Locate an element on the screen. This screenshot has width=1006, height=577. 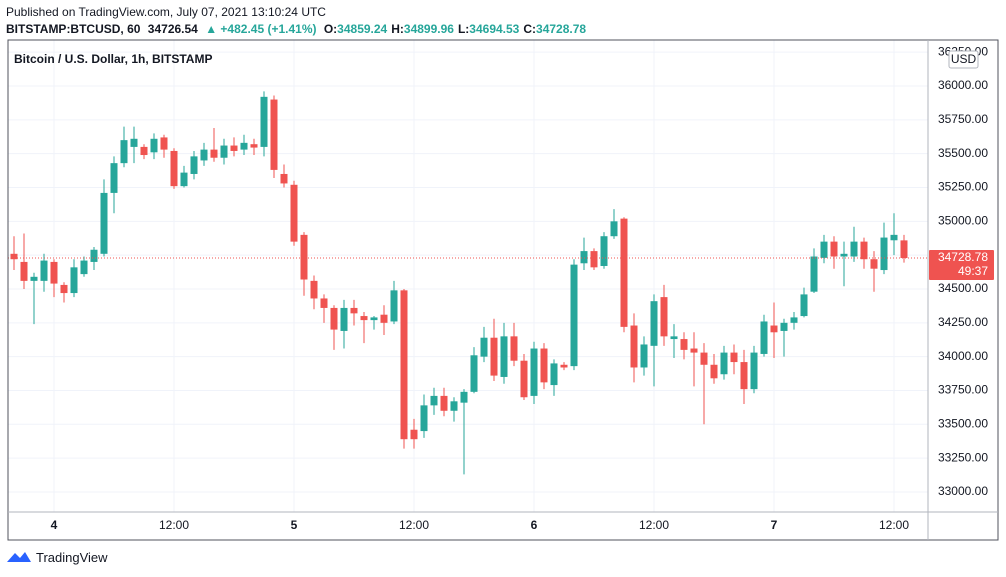
x-tick-label: 12:00 is located at coordinates (414, 525).